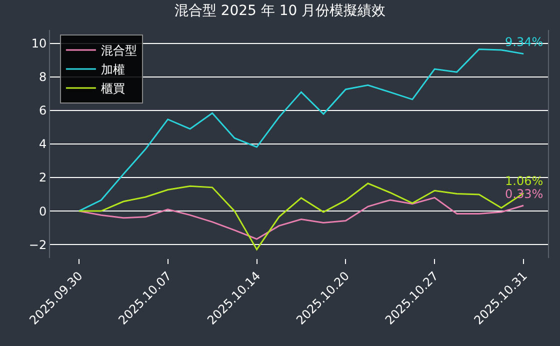 This screenshot has width=560, height=346. I want to click on y-tick-label: 6, so click(42, 111).